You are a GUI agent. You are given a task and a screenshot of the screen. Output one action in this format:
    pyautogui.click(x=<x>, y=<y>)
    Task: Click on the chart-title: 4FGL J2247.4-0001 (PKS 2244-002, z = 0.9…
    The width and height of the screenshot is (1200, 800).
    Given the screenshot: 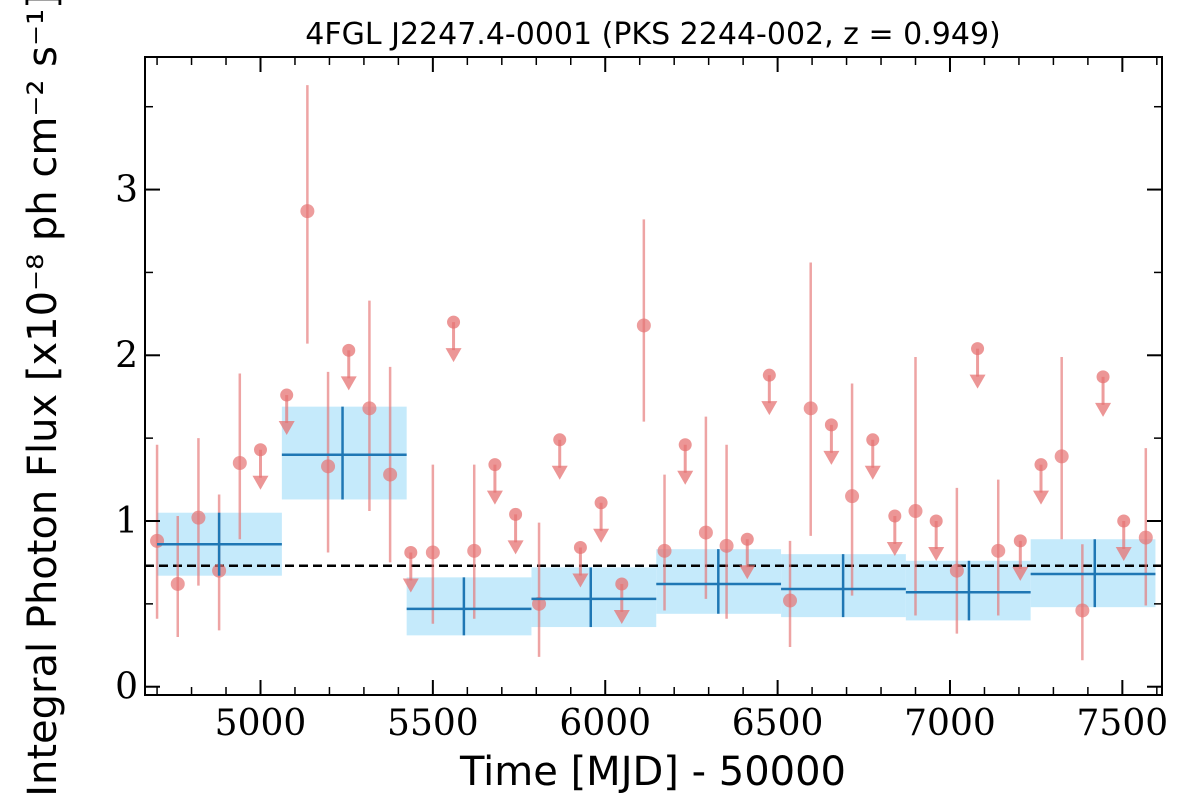 What is the action you would take?
    pyautogui.click(x=652, y=34)
    